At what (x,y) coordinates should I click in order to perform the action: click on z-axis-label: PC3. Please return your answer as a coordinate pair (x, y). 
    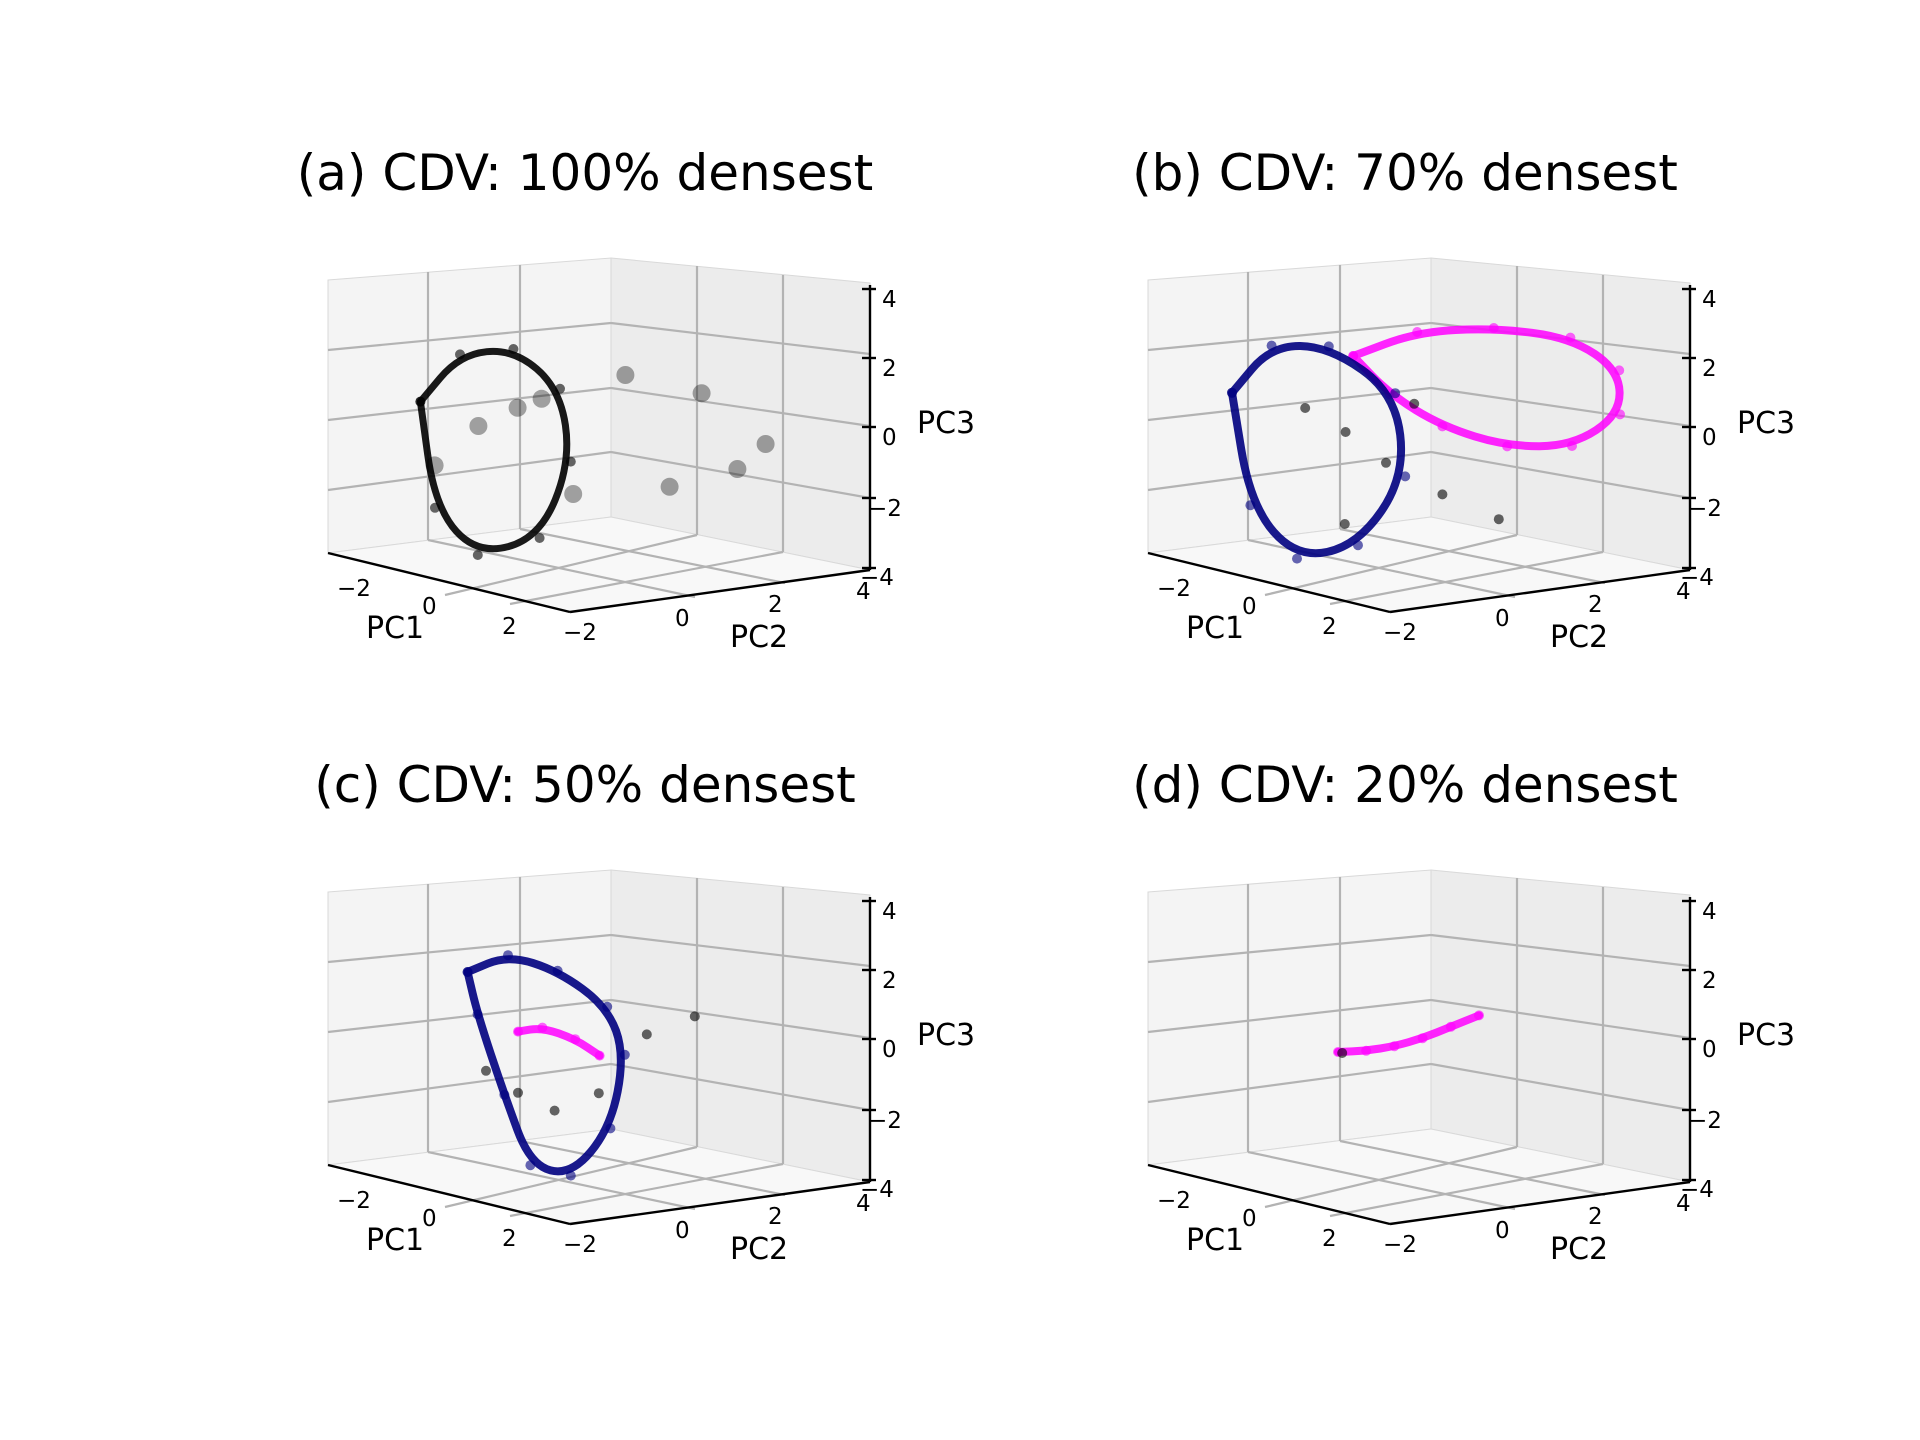
    Looking at the image, I should click on (946, 423).